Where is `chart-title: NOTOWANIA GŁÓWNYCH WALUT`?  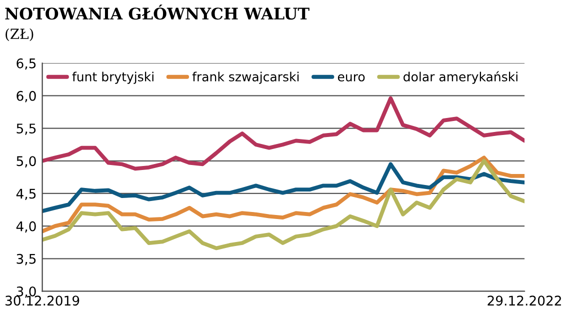
chart-title: NOTOWANIA GŁÓWNYCH WALUT is located at coordinates (157, 12).